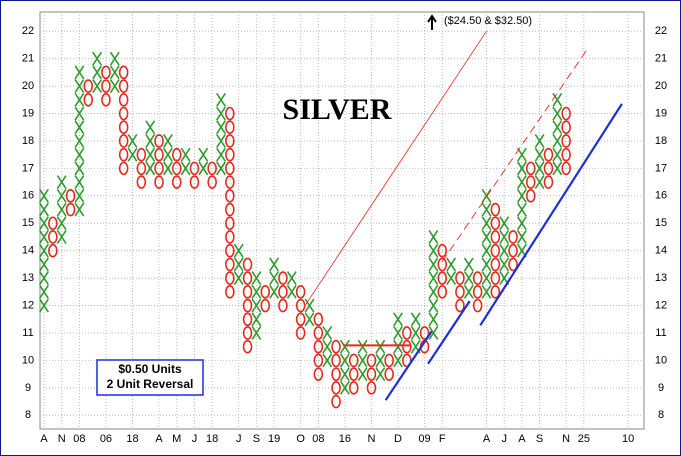 The image size is (681, 456). I want to click on y-tick-label: 11, so click(660, 333).